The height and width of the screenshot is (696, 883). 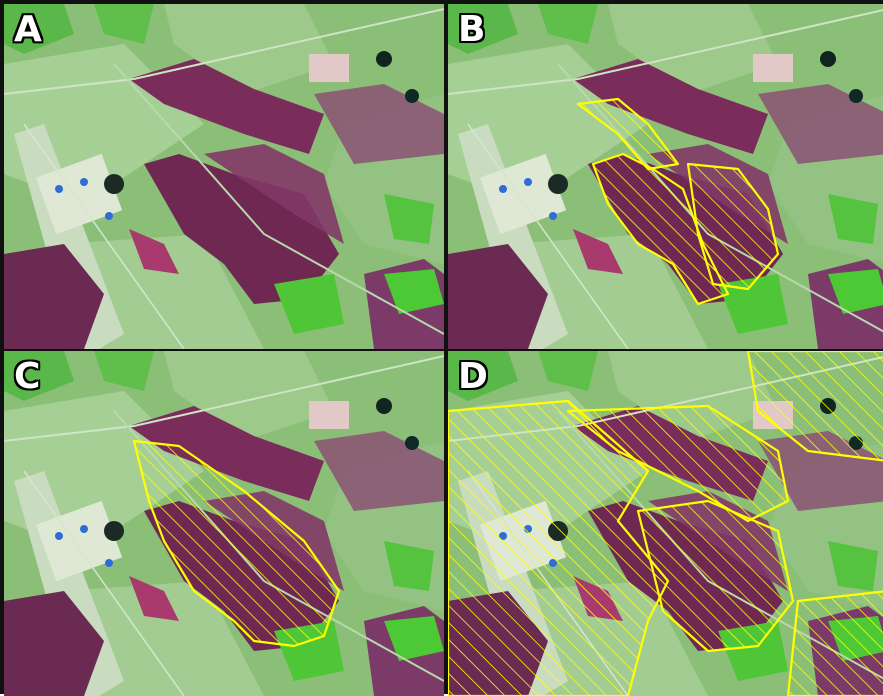 What do you see at coordinates (28, 29) in the screenshot?
I see `panel-label-a: A` at bounding box center [28, 29].